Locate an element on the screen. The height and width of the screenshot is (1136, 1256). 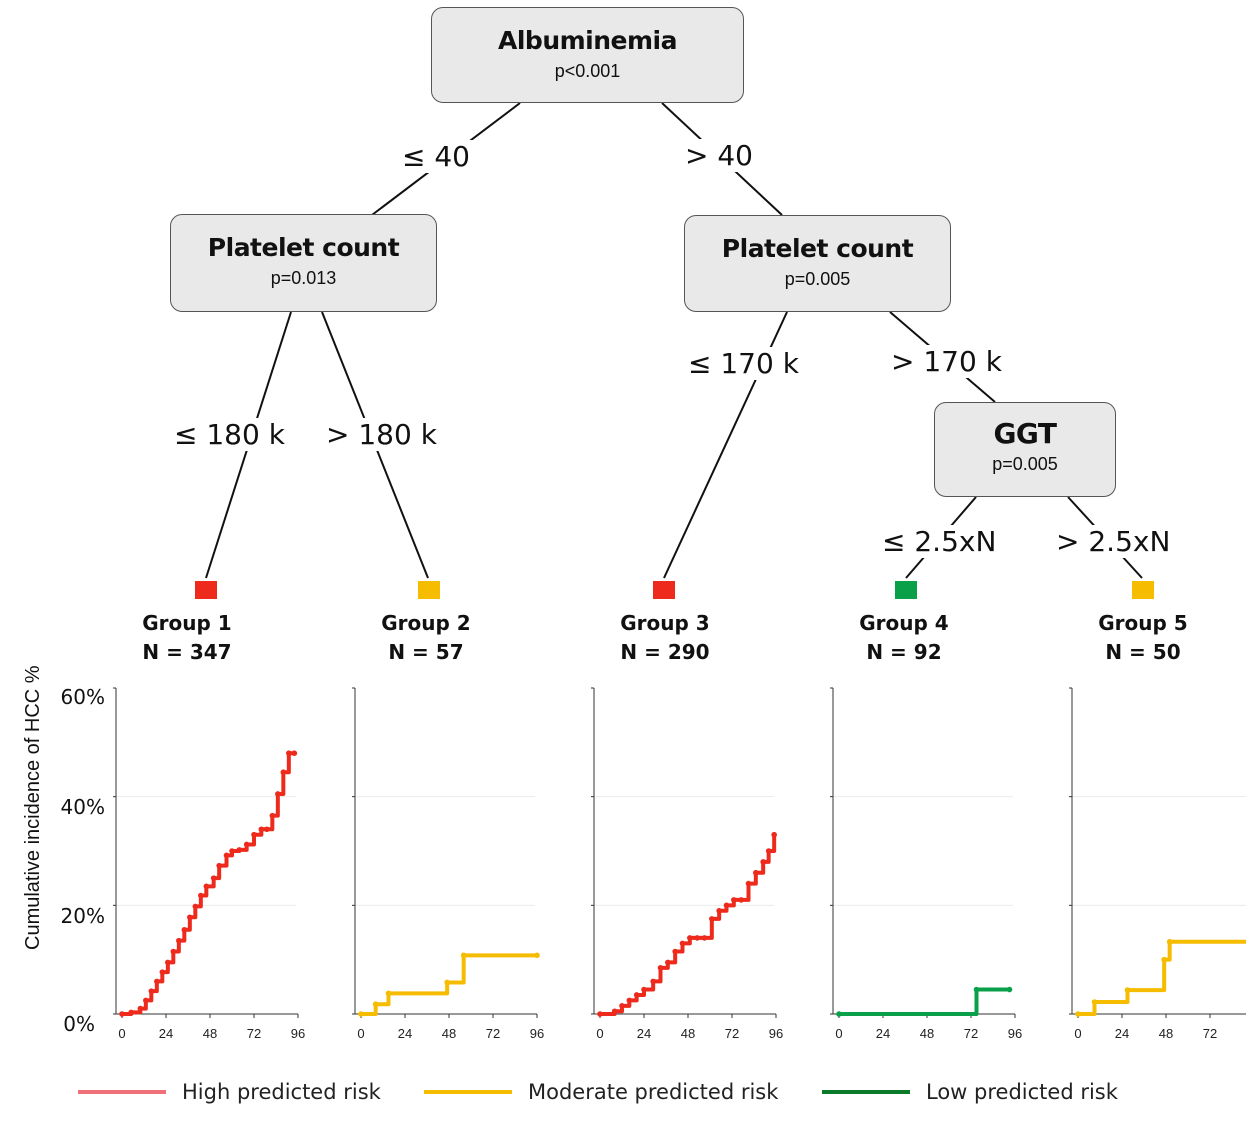
legend-swatch-high is located at coordinates (122, 1092).